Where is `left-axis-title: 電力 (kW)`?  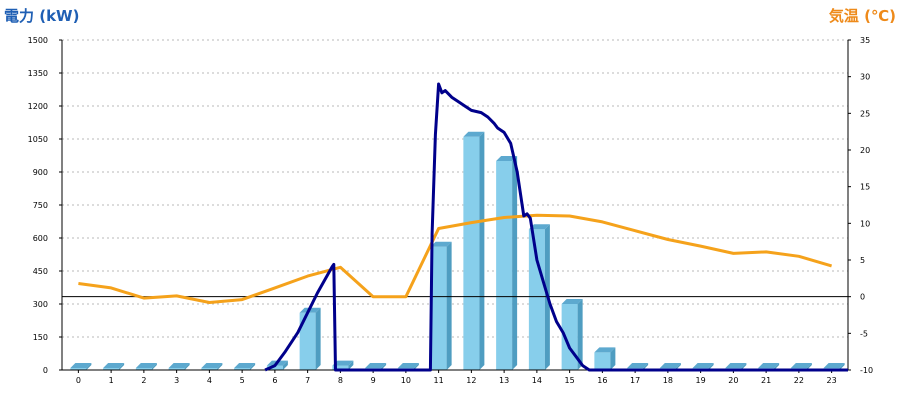
left-axis-title: 電力 (kW) is located at coordinates (41, 16).